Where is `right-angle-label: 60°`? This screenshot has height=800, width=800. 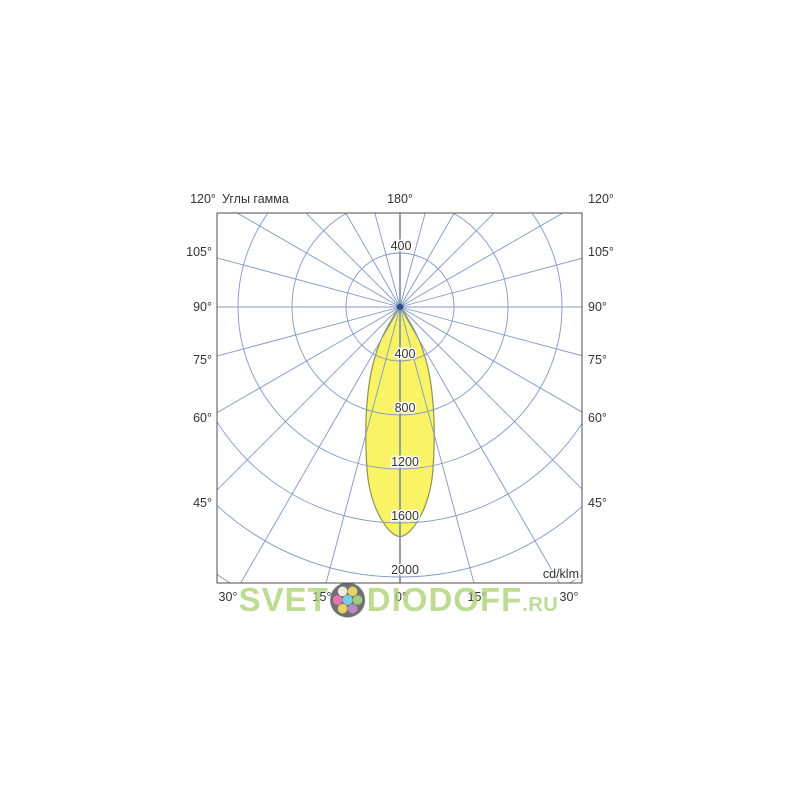 right-angle-label: 60° is located at coordinates (597, 418).